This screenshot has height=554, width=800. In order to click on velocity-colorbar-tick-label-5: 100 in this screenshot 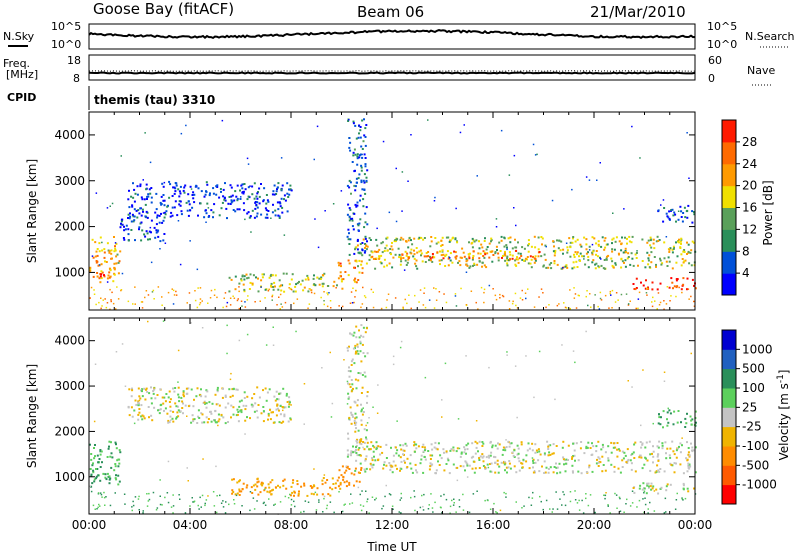, I will do `click(753, 388)`.